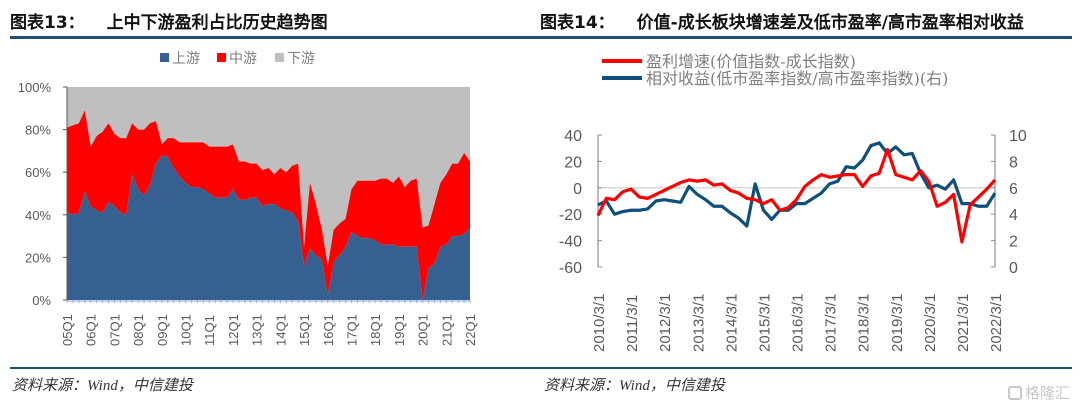  What do you see at coordinates (351, 330) in the screenshot?
I see `x-tick-label: 17Q1` at bounding box center [351, 330].